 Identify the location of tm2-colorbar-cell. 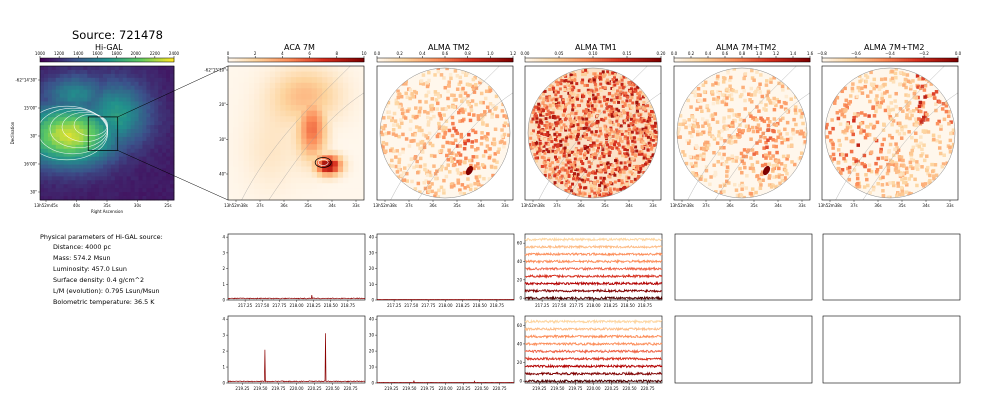
(437, 60).